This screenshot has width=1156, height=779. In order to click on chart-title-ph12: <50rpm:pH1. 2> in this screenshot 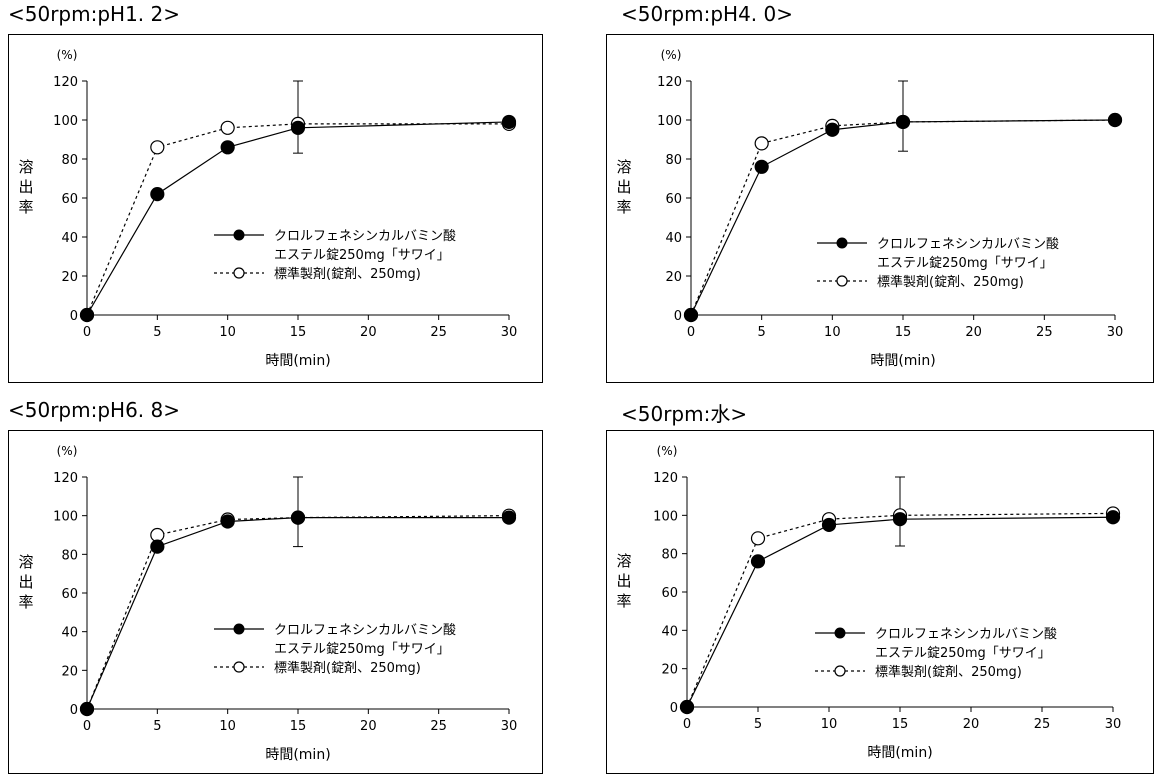, I will do `click(94, 14)`.